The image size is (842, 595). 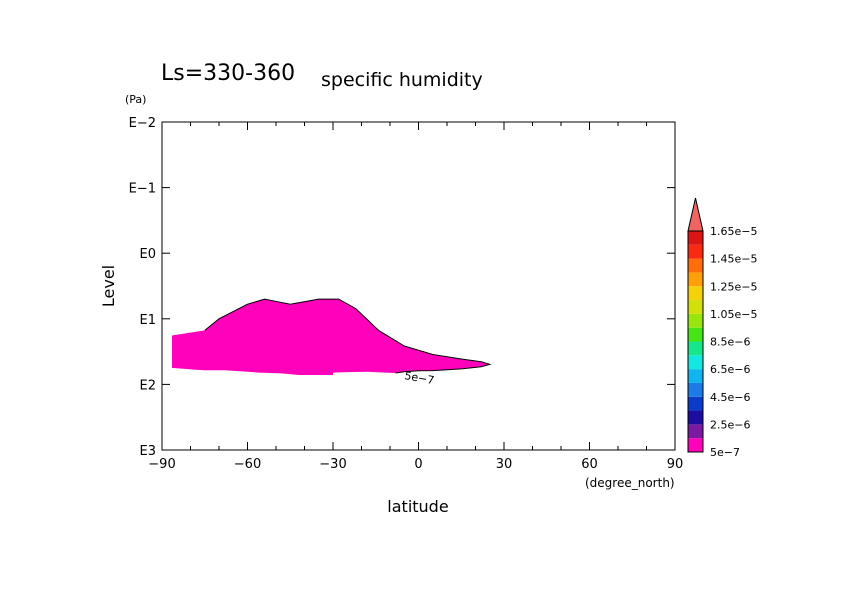 What do you see at coordinates (228, 73) in the screenshot?
I see `chart-title: Ls=330-360` at bounding box center [228, 73].